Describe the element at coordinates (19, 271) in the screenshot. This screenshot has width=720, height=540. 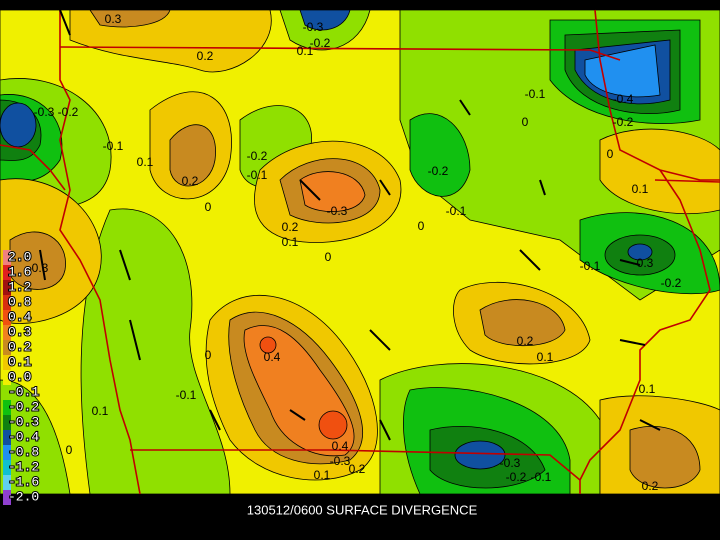
I see `legend-label: 1.6` at that location.